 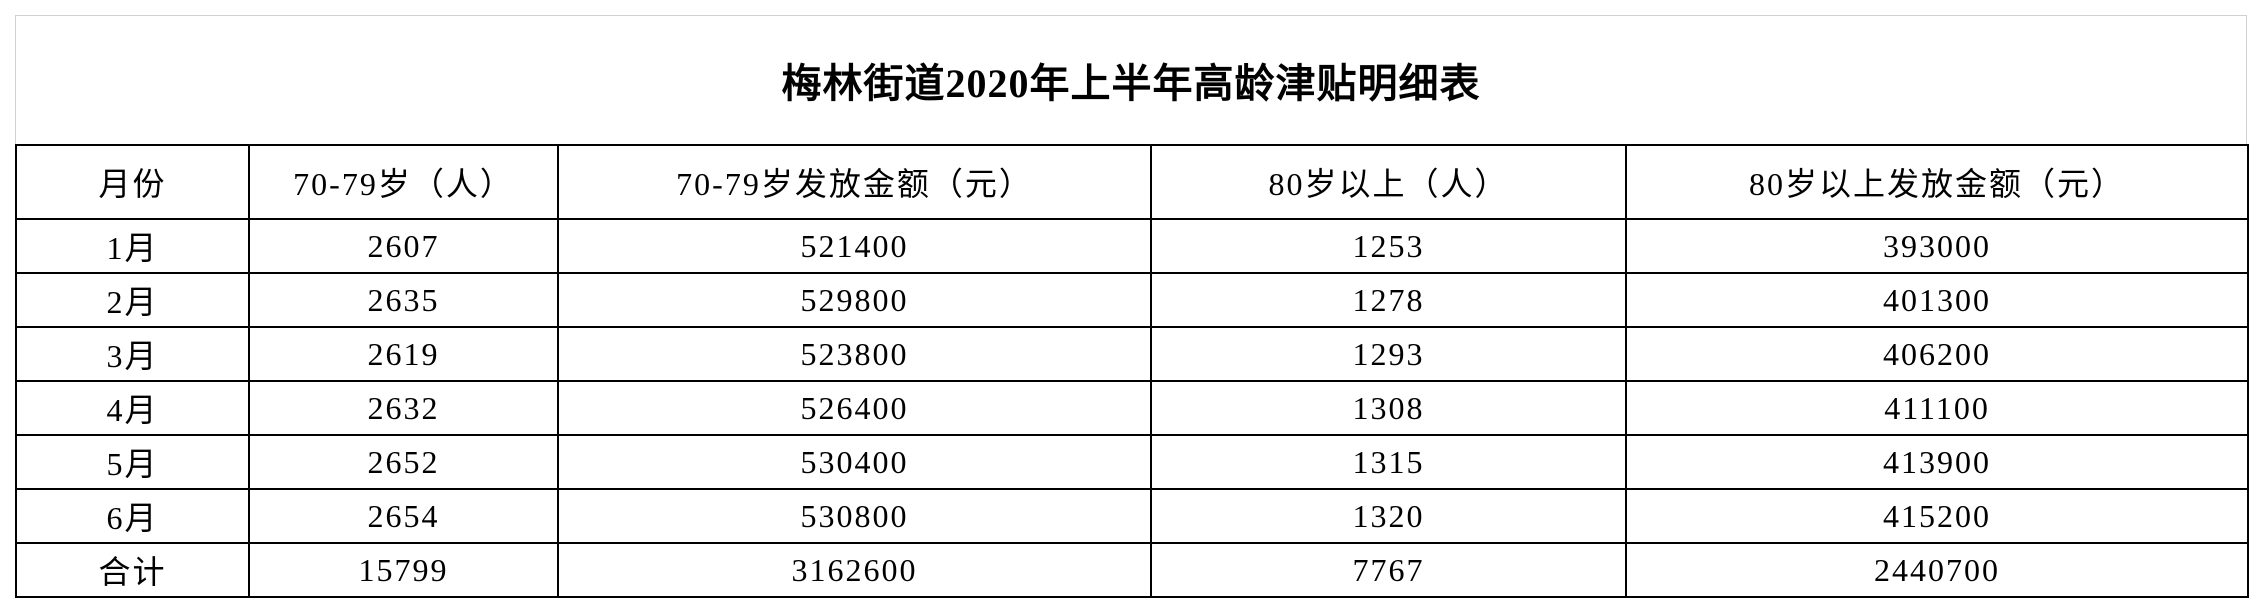 I want to click on total-row: 合计 15799 3162600 7767 2440700, so click(x=1132, y=570).